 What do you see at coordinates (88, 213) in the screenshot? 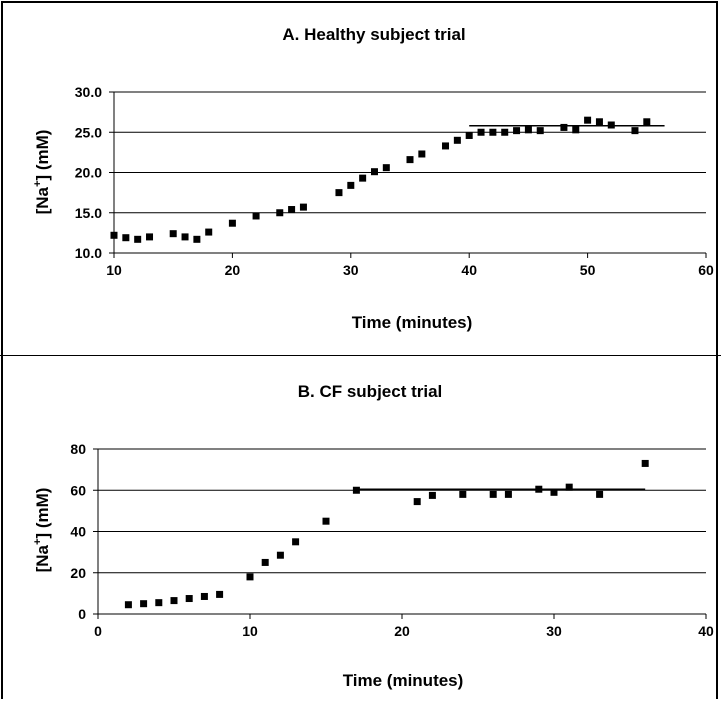
I see `y-tick-label: 15.0` at bounding box center [88, 213].